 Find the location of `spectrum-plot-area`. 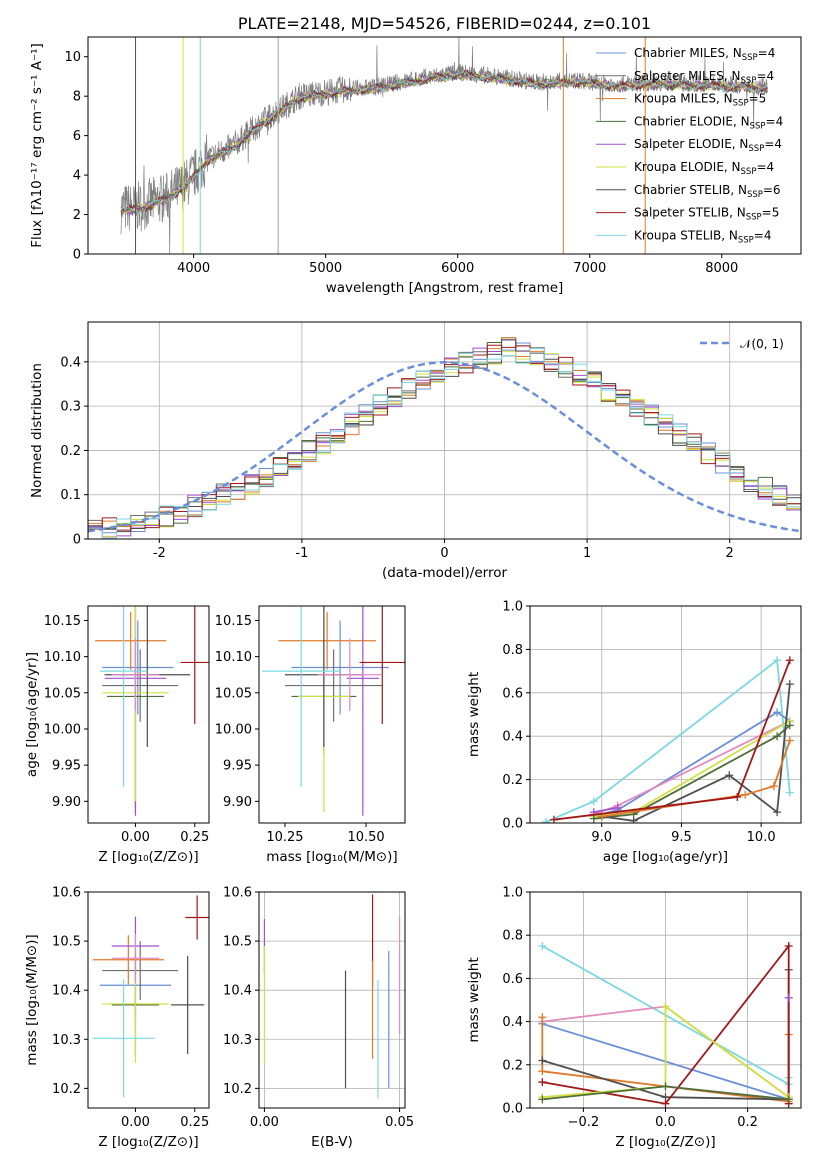

spectrum-plot-area is located at coordinates (444, 145).